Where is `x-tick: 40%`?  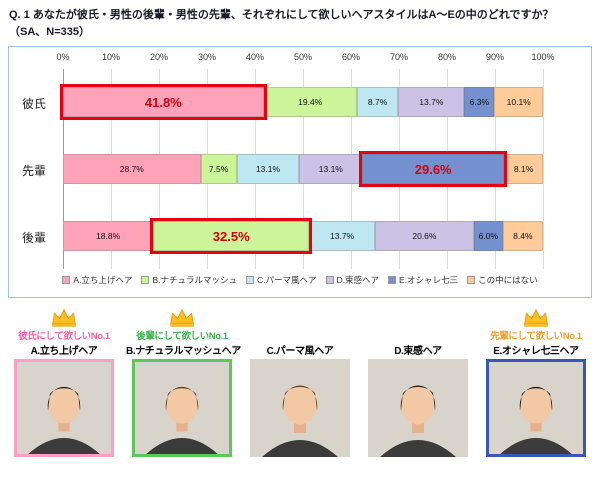 x-tick: 40% is located at coordinates (255, 57).